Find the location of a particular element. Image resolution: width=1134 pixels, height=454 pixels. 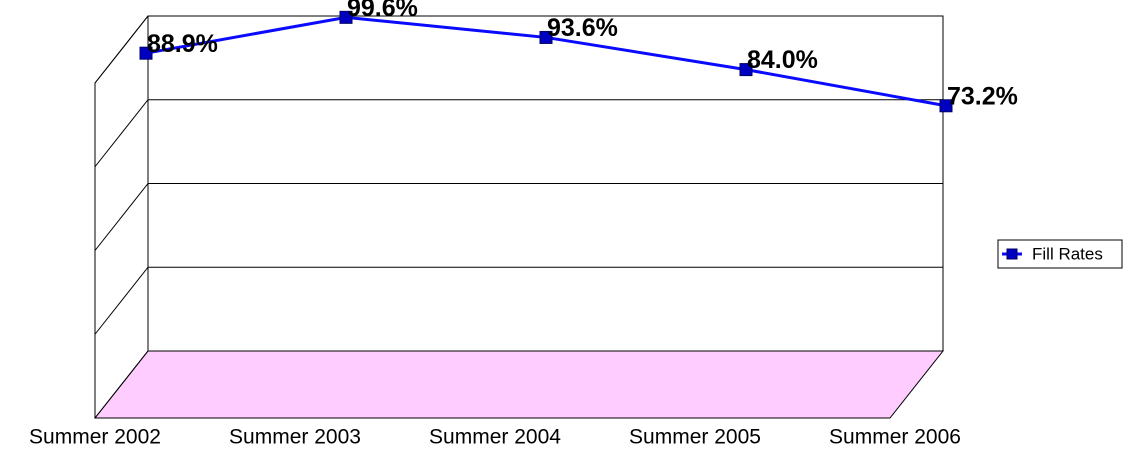

legend: Fill Rates is located at coordinates (1060, 254).